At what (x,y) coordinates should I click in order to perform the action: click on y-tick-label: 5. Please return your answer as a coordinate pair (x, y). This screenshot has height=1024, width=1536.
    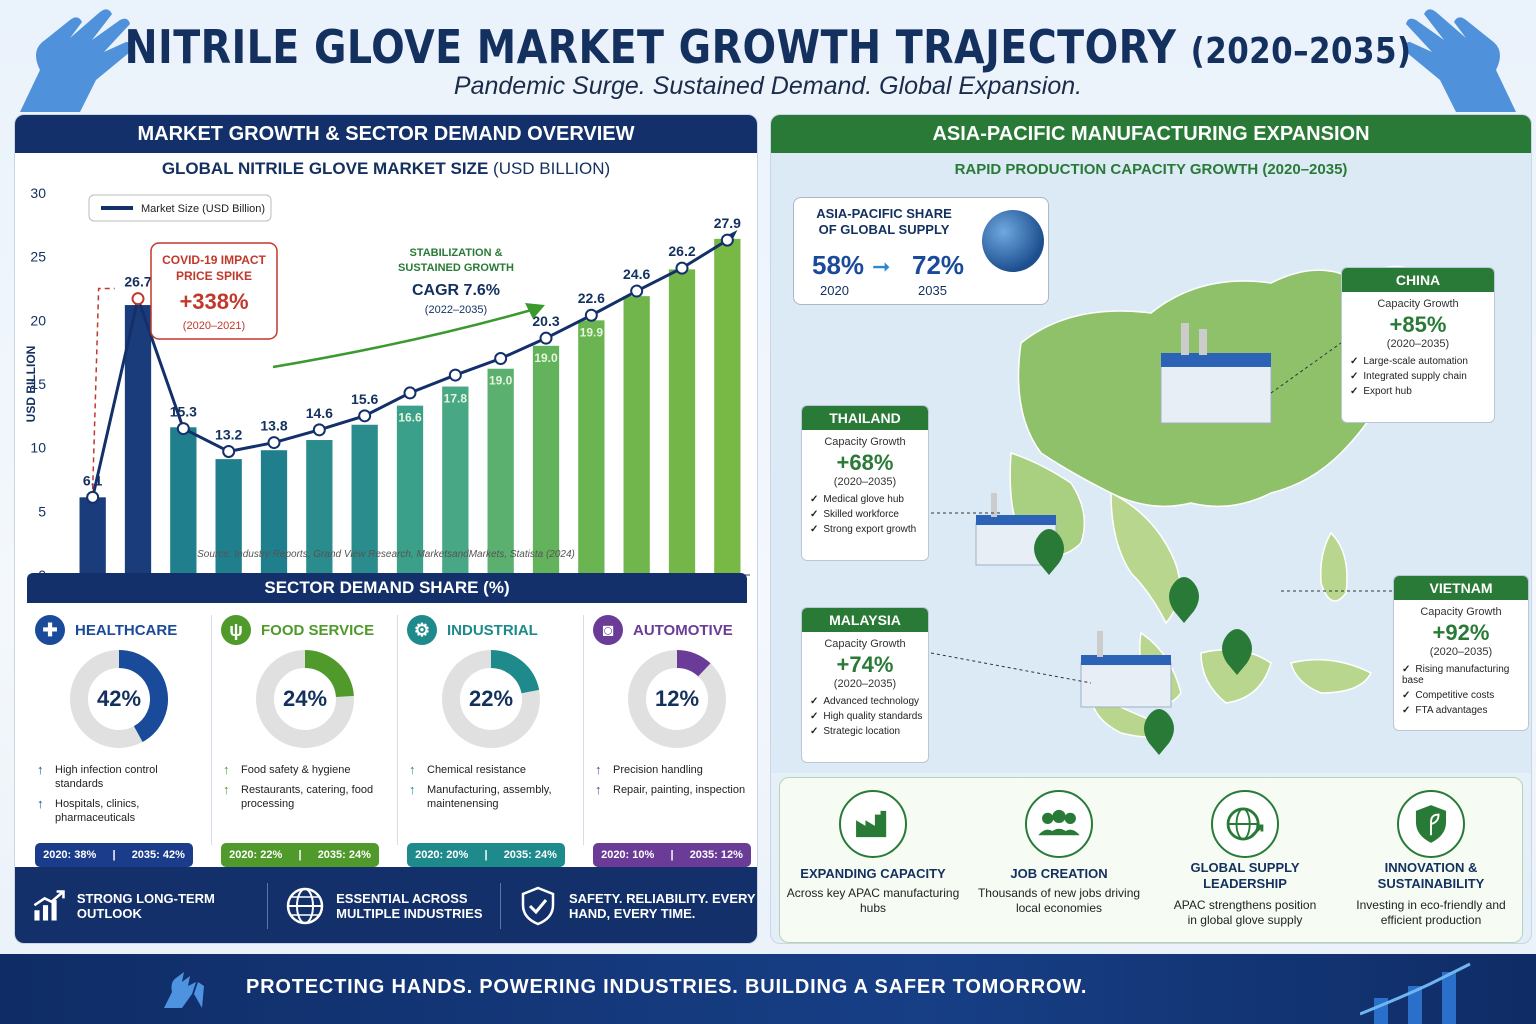
    Looking at the image, I should click on (42, 511).